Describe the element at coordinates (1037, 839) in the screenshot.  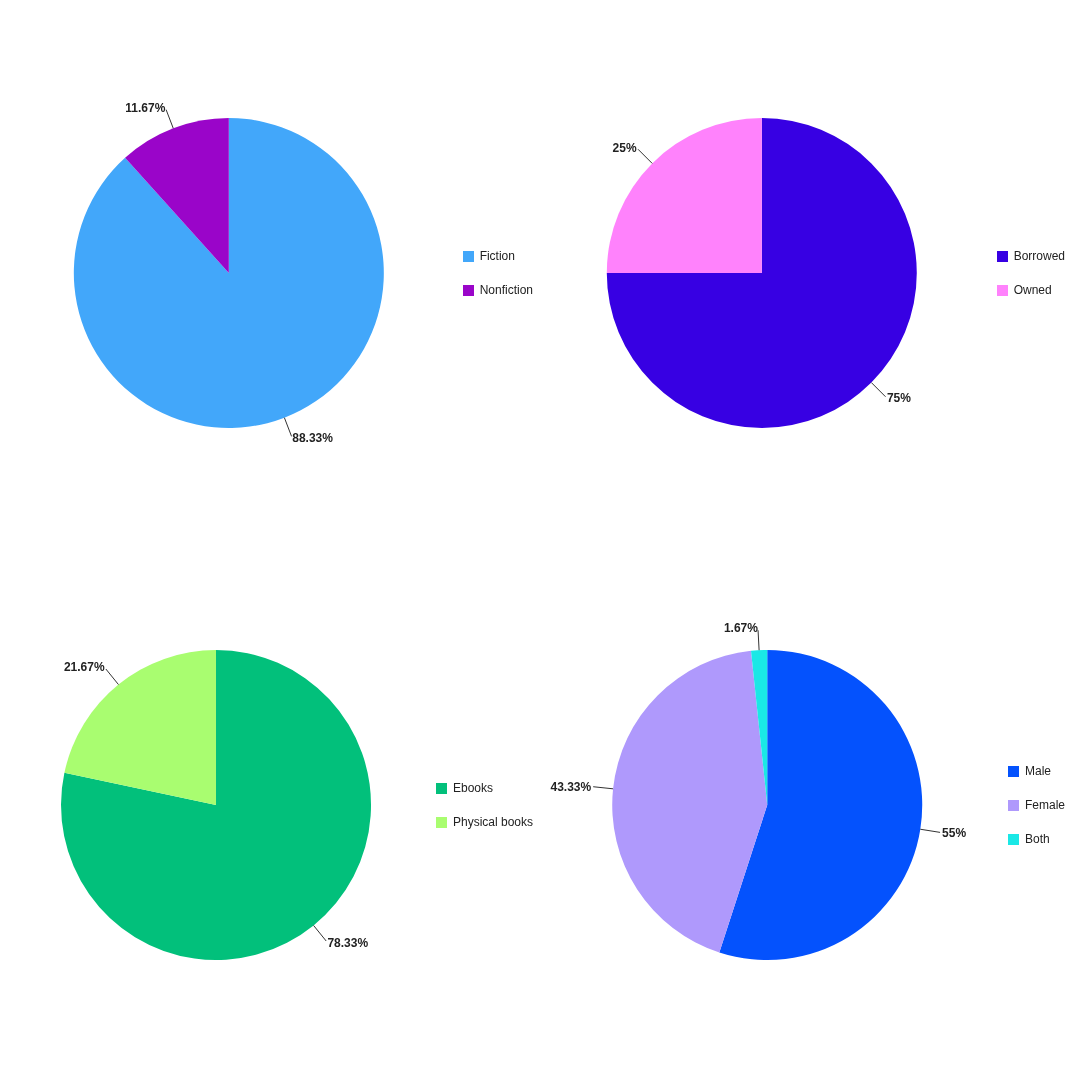
I see `legend-label: Both` at that location.